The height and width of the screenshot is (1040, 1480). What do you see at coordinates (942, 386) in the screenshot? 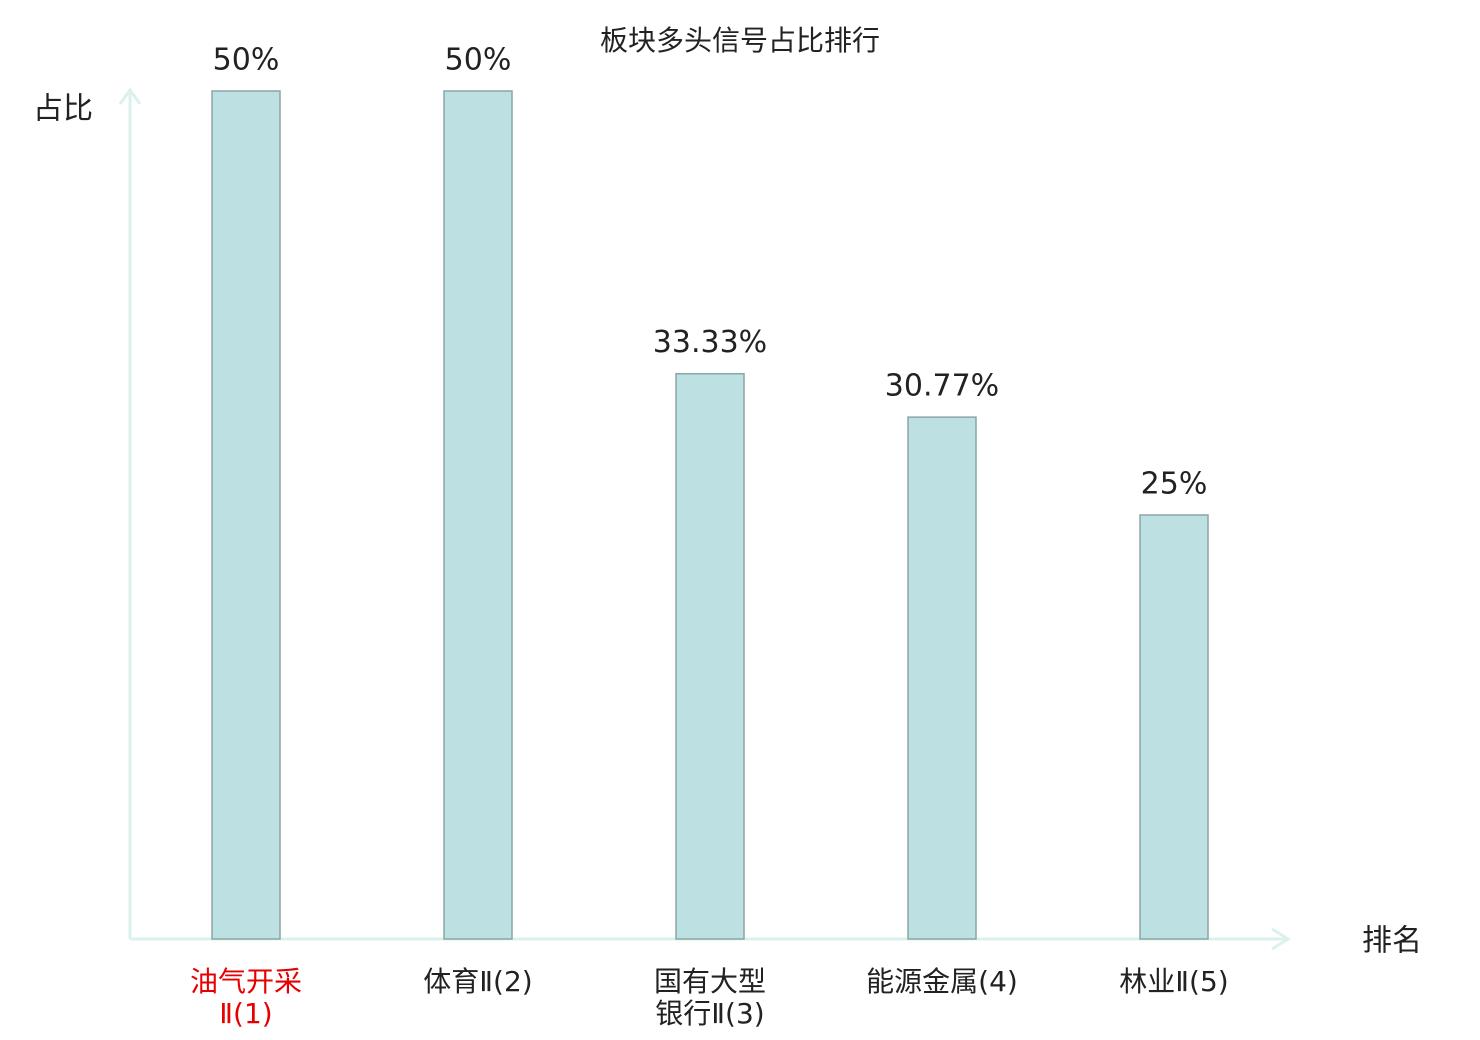
I see `value-label: 30.77%` at bounding box center [942, 386].